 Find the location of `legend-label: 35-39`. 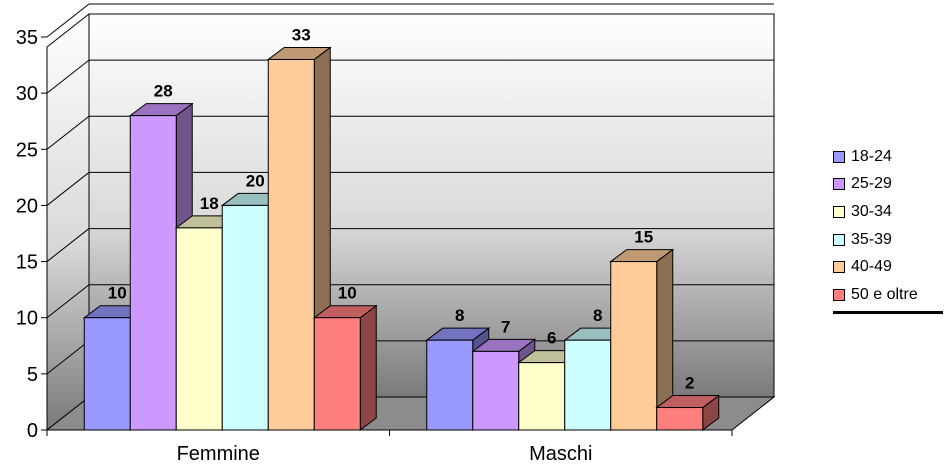

legend-label: 35-39 is located at coordinates (871, 239).